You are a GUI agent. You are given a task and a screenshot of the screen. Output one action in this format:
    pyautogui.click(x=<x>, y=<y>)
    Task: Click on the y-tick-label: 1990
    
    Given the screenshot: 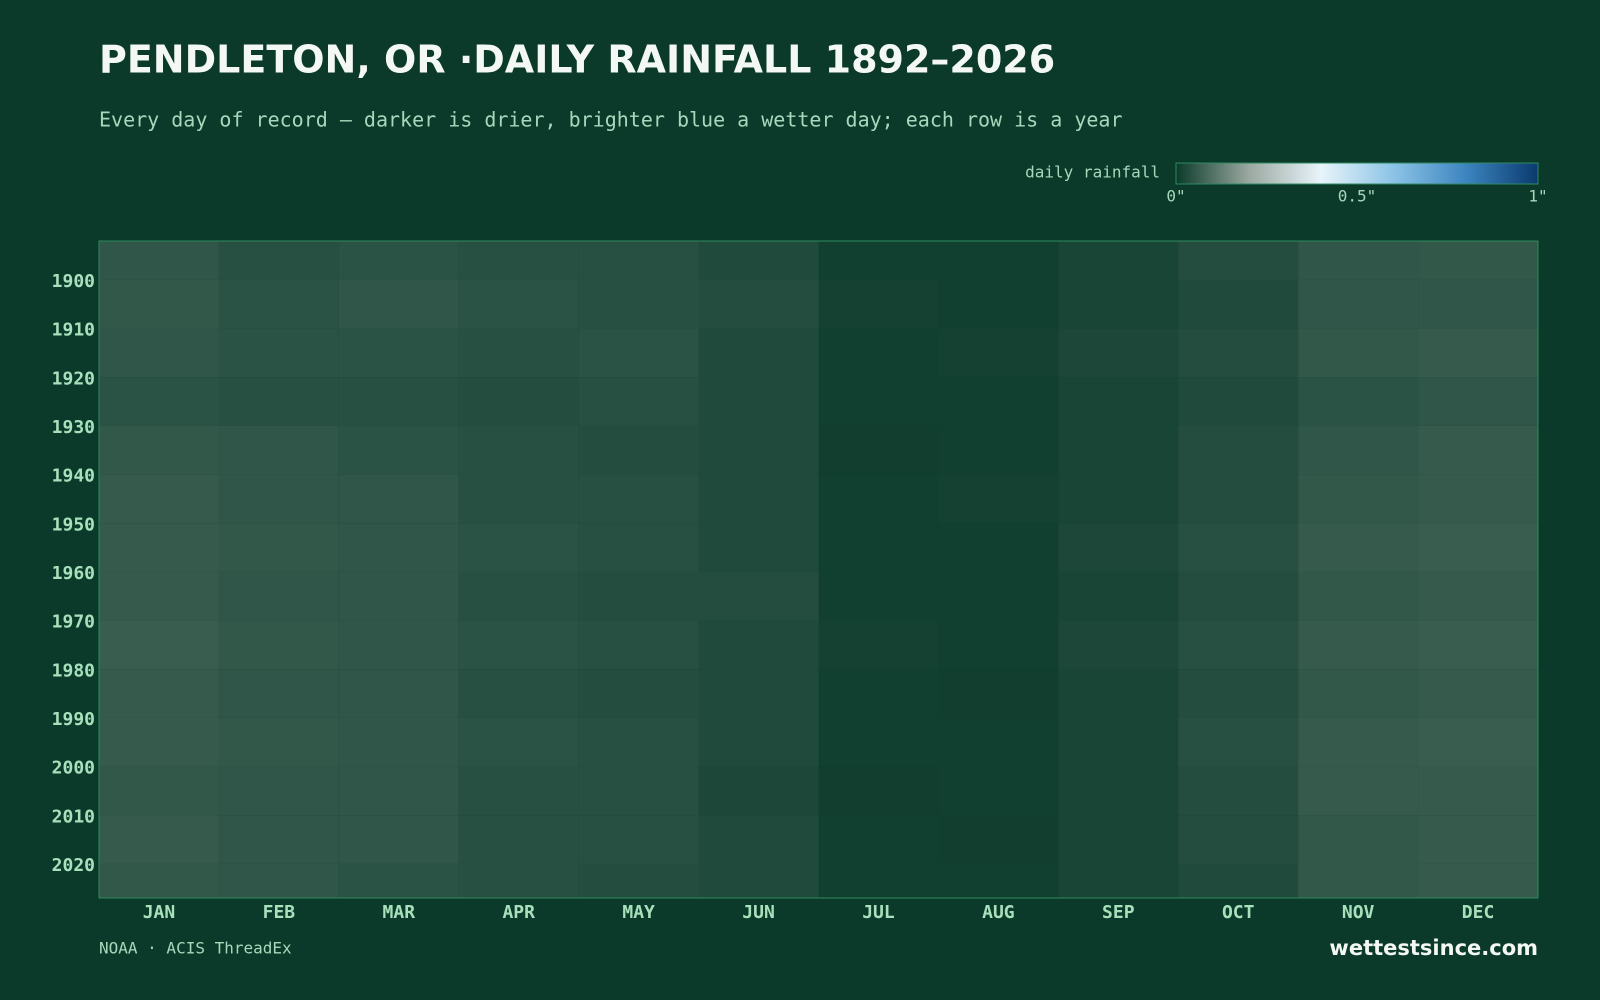 What is the action you would take?
    pyautogui.click(x=73, y=719)
    